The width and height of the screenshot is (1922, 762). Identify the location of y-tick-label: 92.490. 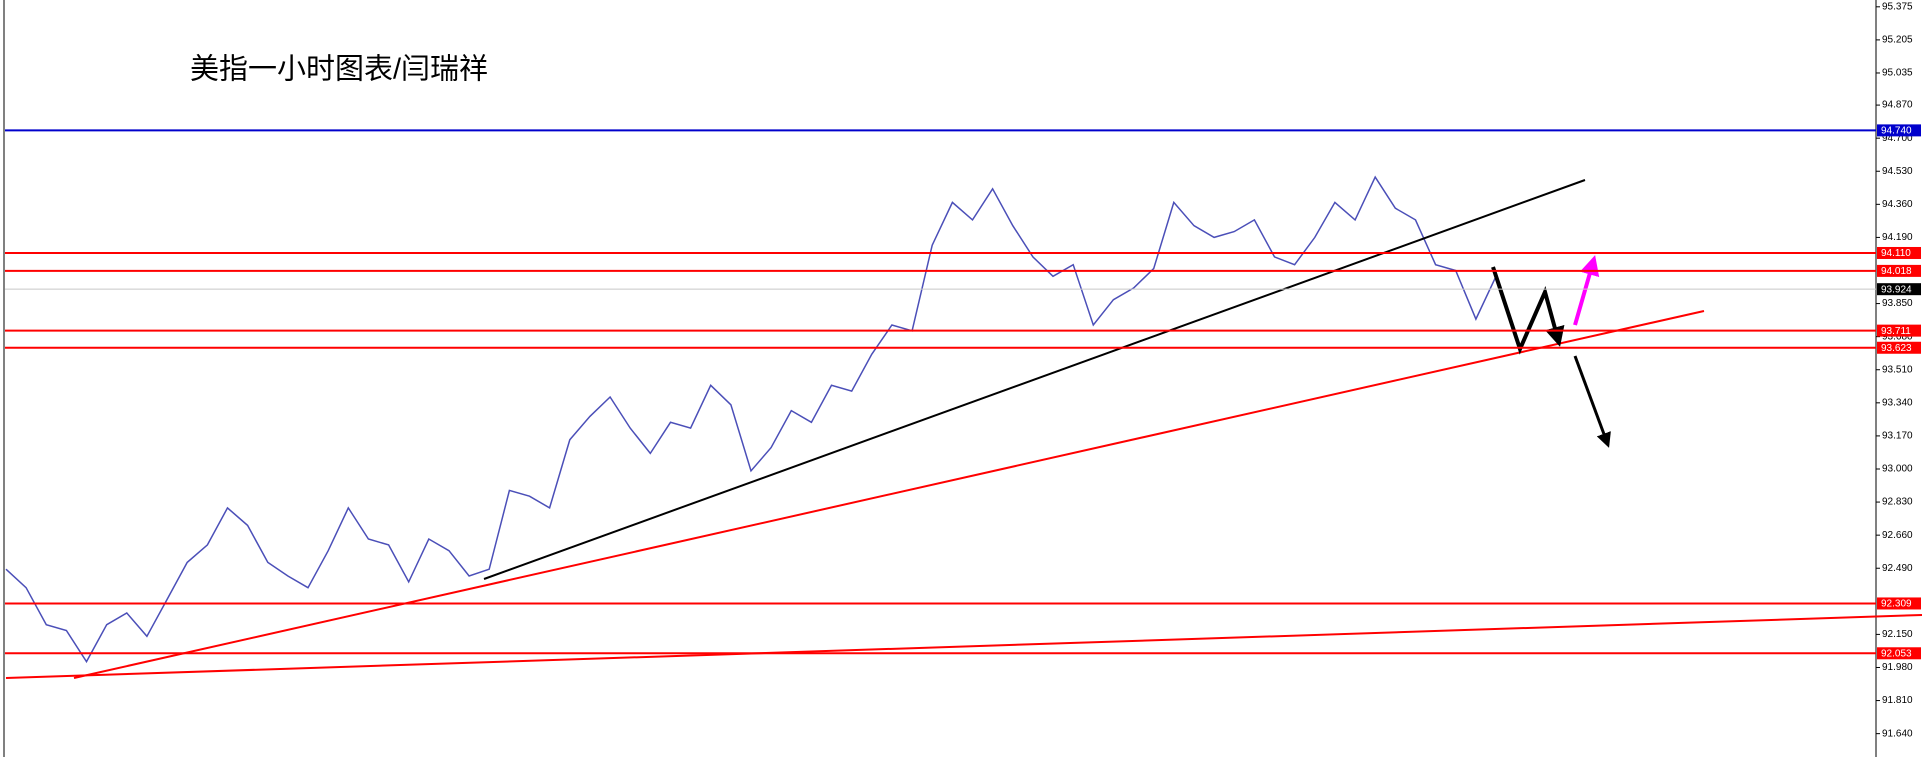
(1897, 568).